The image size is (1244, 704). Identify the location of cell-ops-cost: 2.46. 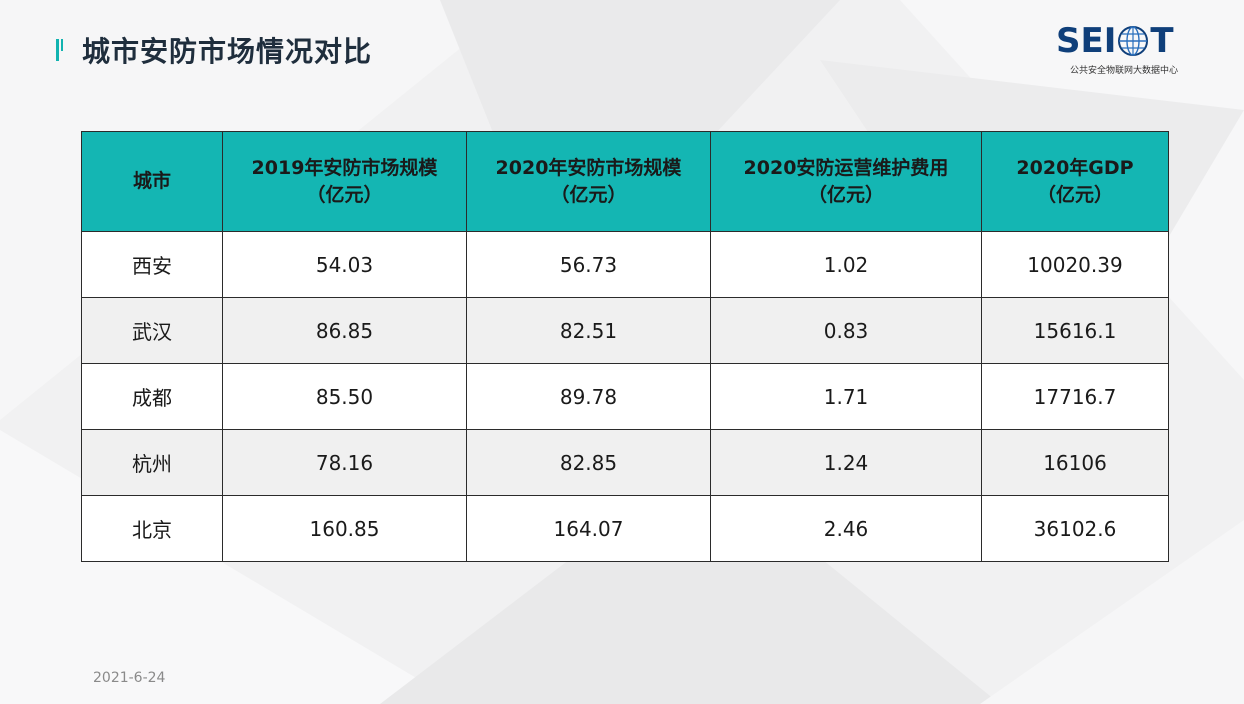
(846, 528).